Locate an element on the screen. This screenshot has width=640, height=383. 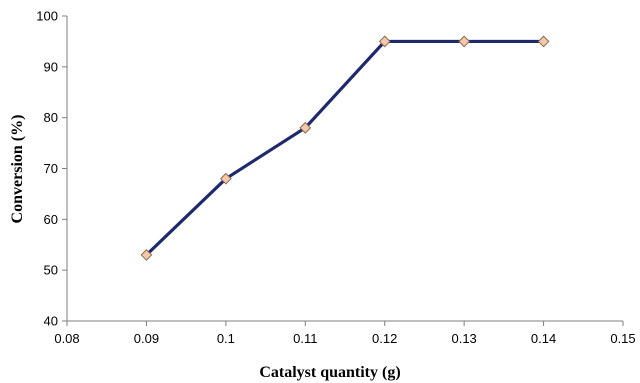
y-tick-label: 80 is located at coordinates (51, 117).